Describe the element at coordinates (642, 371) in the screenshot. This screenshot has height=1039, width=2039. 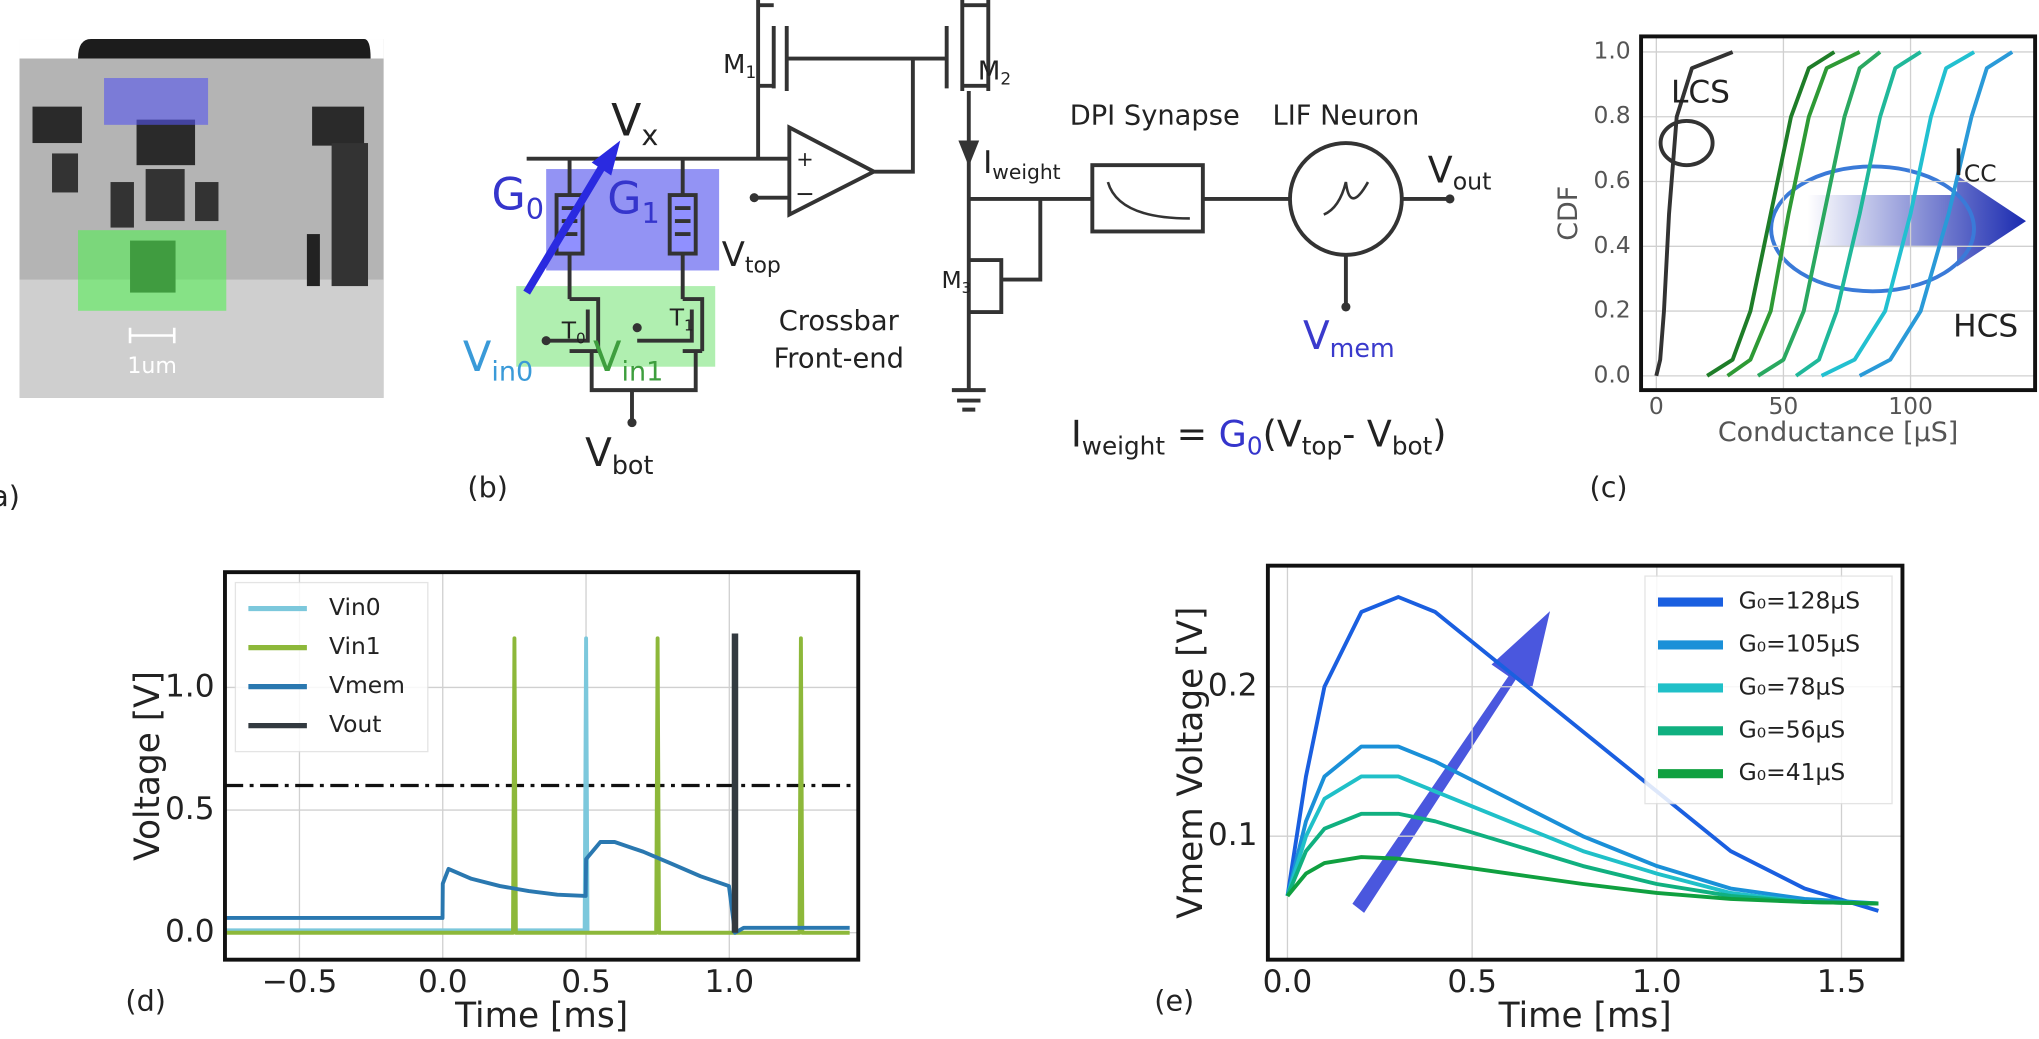
I see `label-sub: in1` at that location.